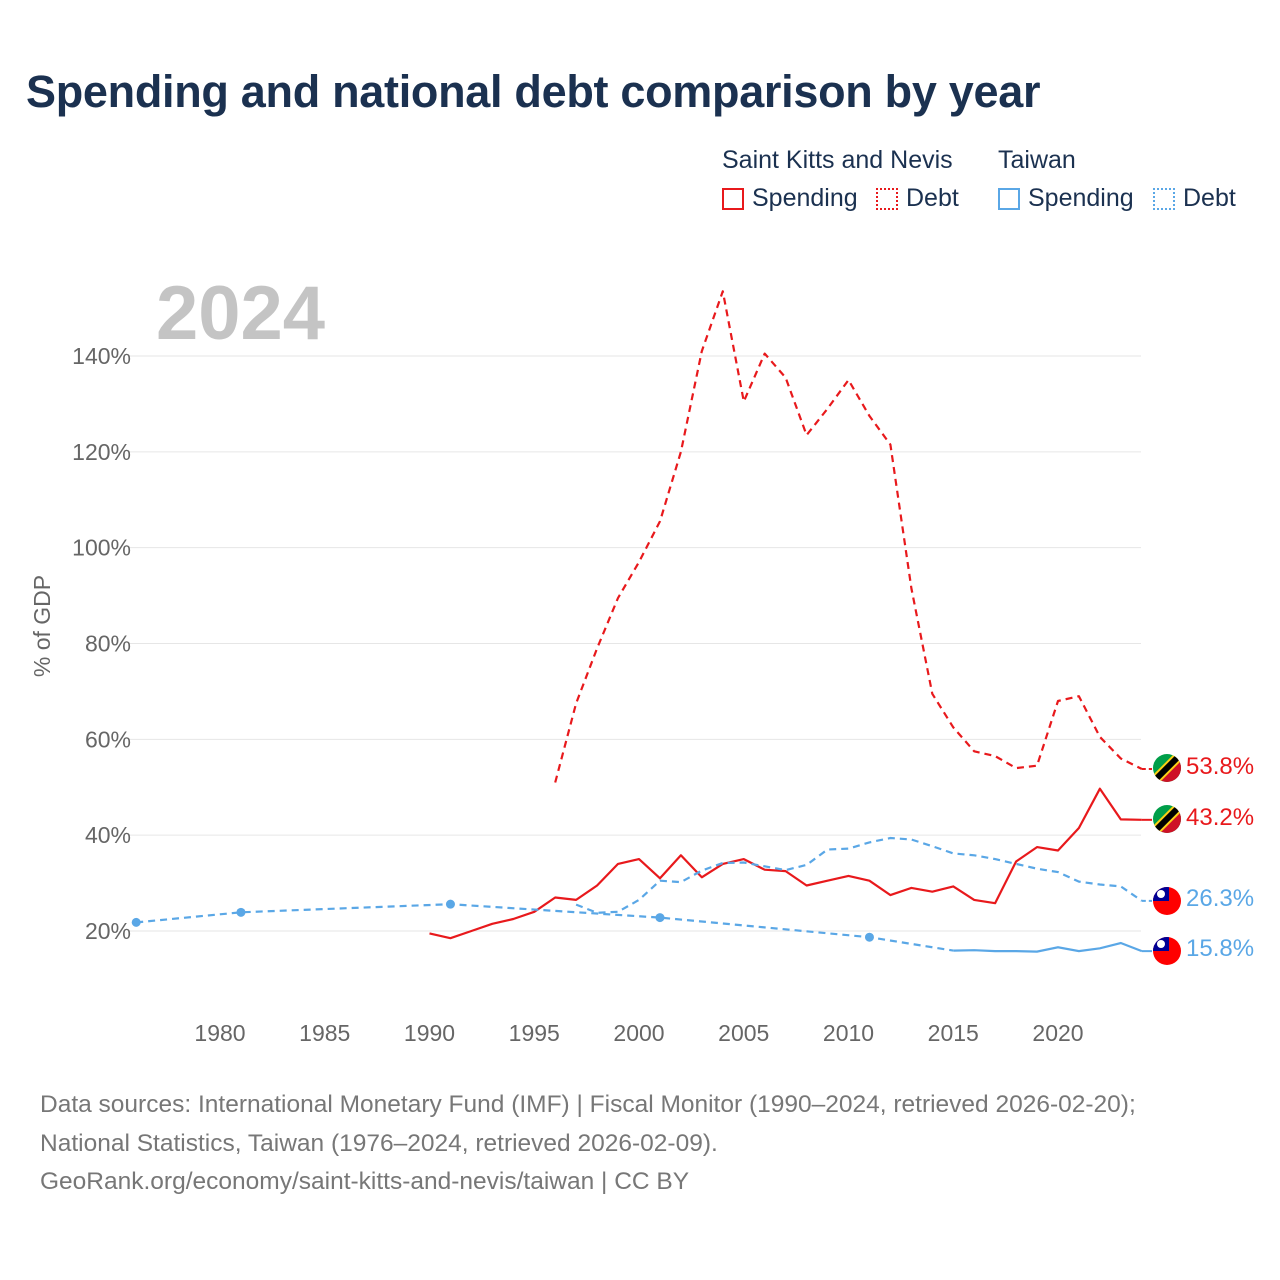  I want to click on legend-group-taiwan: Taiwan, so click(1037, 160).